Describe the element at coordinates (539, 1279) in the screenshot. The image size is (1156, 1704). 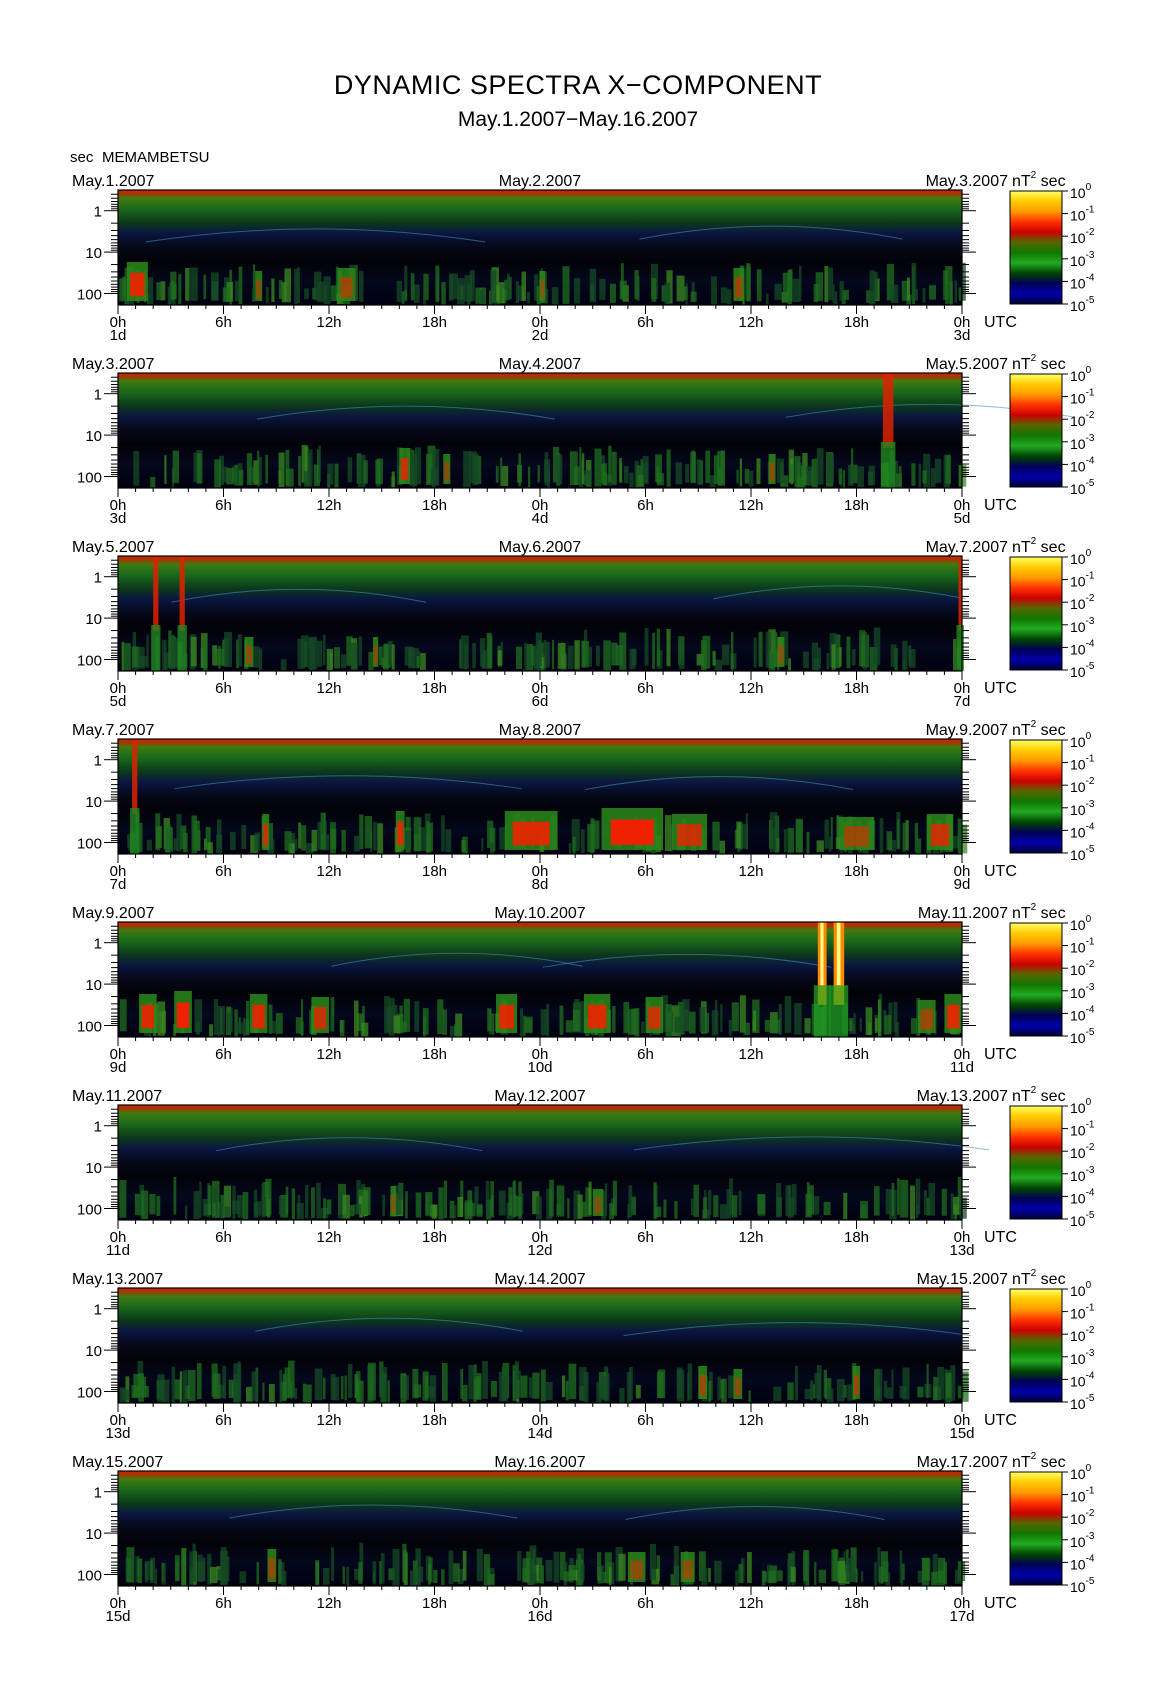
I see `panel-date-mid: May.14.2007` at that location.